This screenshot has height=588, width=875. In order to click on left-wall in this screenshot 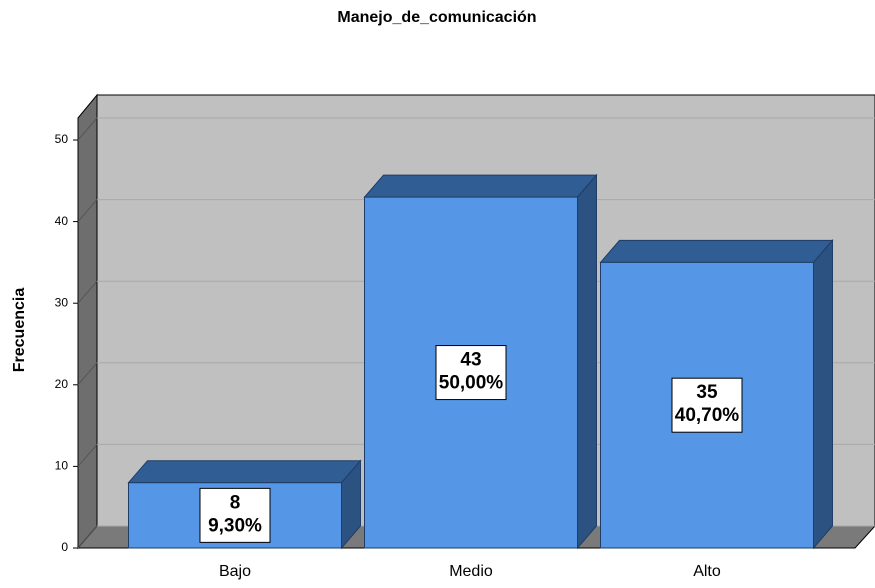, I will do `click(87, 321)`.